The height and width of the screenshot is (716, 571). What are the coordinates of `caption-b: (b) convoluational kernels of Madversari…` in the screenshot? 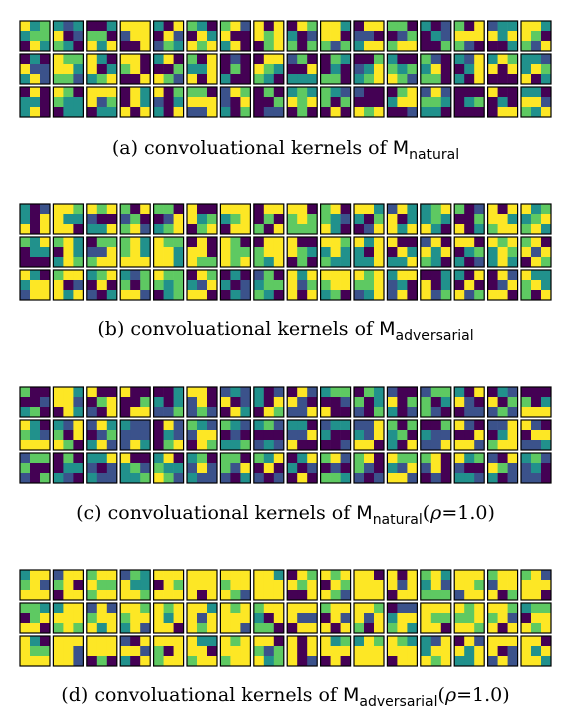 It's located at (285, 331).